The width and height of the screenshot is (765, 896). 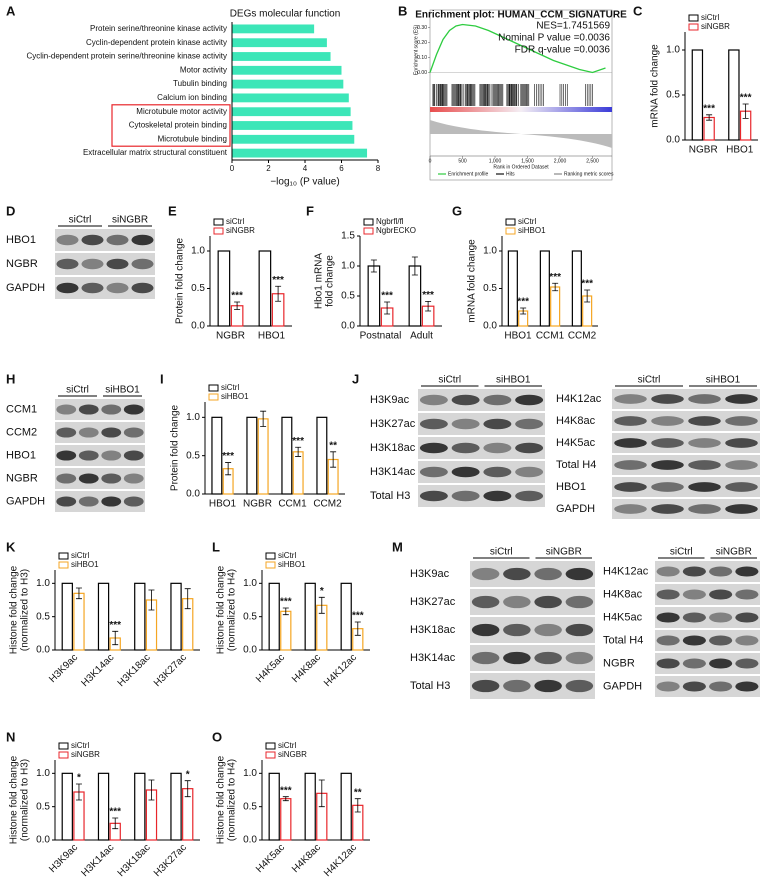 What do you see at coordinates (180, 280) in the screenshot?
I see `y-axis-label: Protein fold change` at bounding box center [180, 280].